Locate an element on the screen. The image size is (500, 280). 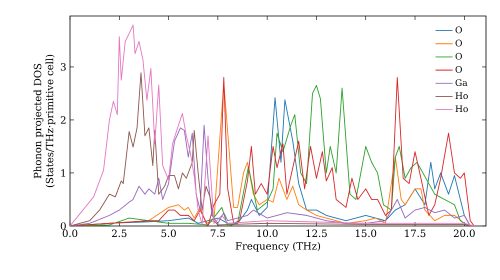
x-tick-label: 7.5 is located at coordinates (218, 233).